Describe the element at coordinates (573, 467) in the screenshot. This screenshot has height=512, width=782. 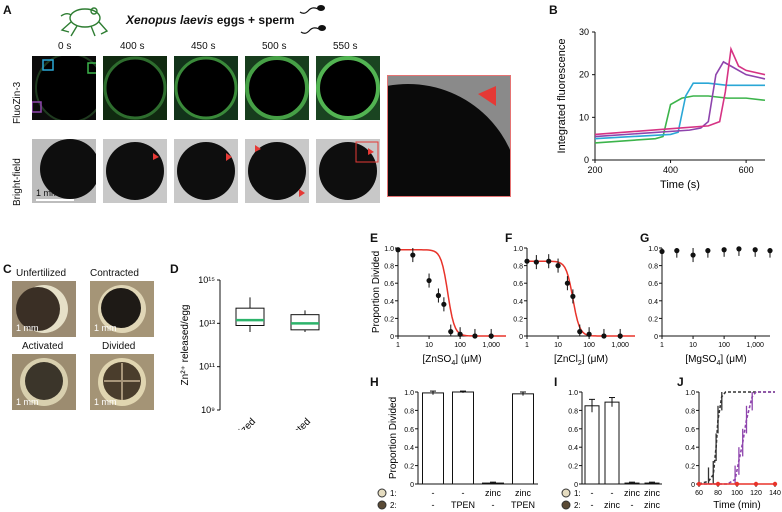
I see `i-ytick-label: 0.2` at that location.